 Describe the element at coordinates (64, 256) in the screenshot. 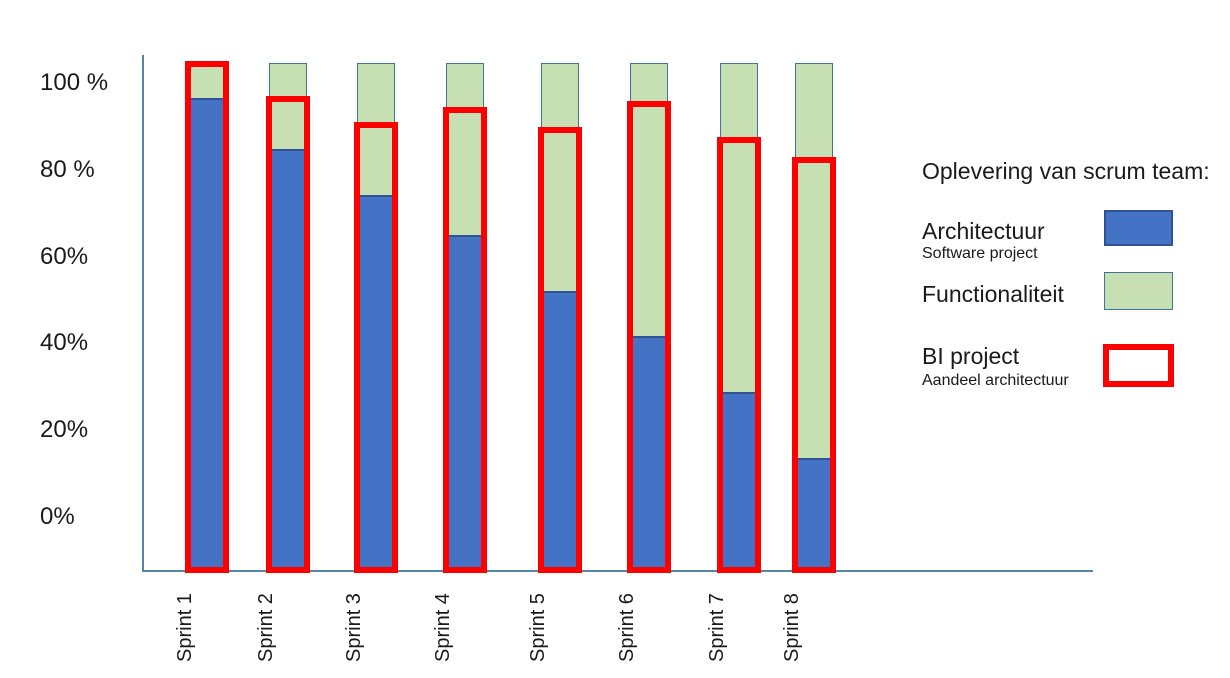

I see `y-axis-tick-label: 60%` at that location.